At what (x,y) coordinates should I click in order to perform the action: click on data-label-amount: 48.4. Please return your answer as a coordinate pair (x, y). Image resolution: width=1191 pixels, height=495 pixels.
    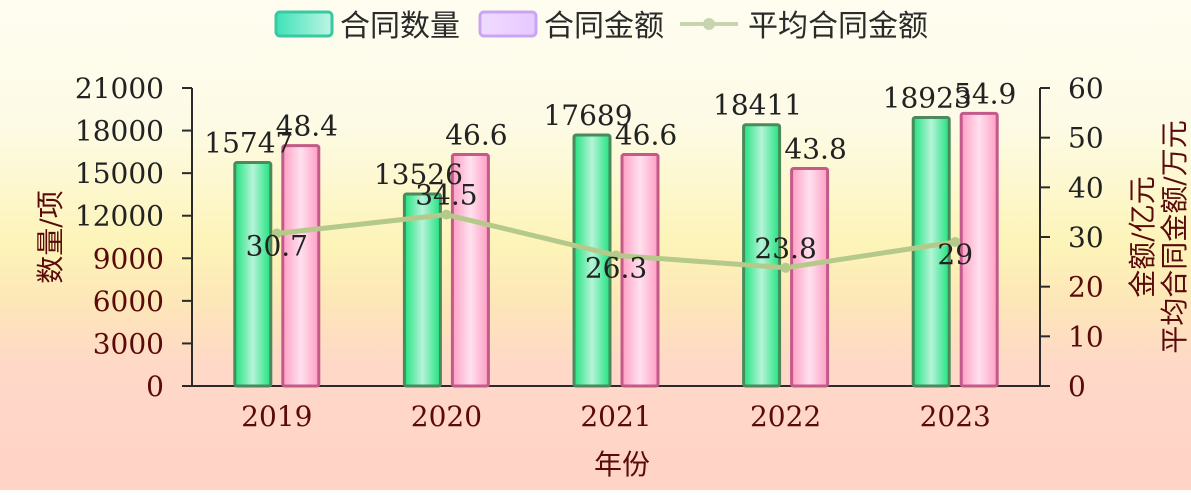
    Looking at the image, I should click on (307, 126).